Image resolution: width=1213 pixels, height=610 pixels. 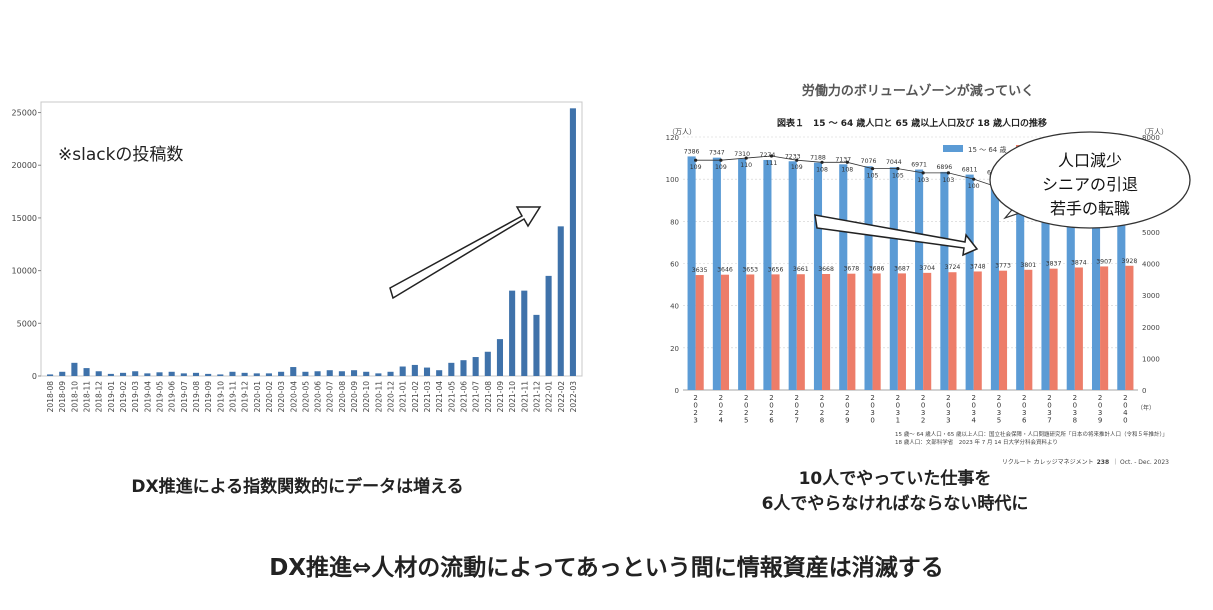 What do you see at coordinates (672, 138) in the screenshot?
I see `right-y-tick-label-left: 120` at bounding box center [672, 138].